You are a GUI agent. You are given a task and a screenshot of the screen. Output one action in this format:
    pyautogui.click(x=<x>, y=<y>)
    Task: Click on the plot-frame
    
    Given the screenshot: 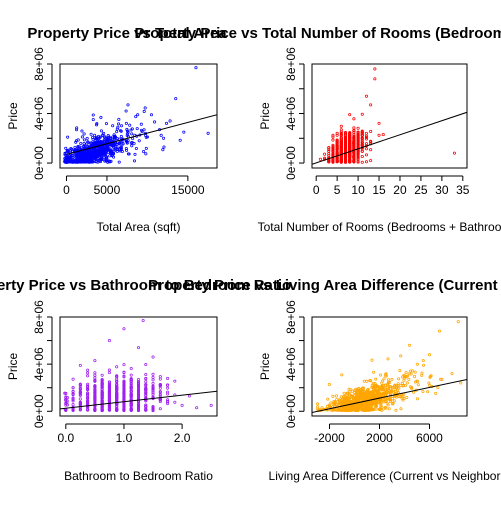 What is the action you would take?
    pyautogui.click(x=389, y=366)
    